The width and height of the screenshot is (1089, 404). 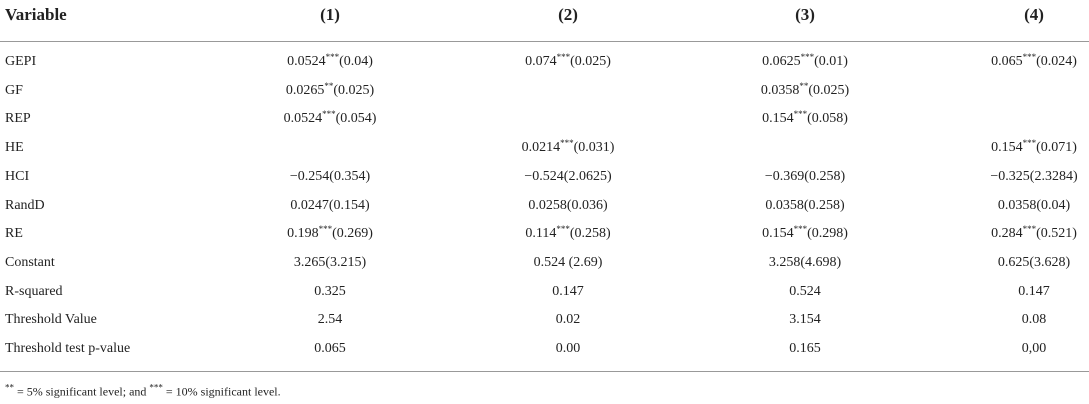 I want to click on table-cell: 0.065, so click(x=330, y=348).